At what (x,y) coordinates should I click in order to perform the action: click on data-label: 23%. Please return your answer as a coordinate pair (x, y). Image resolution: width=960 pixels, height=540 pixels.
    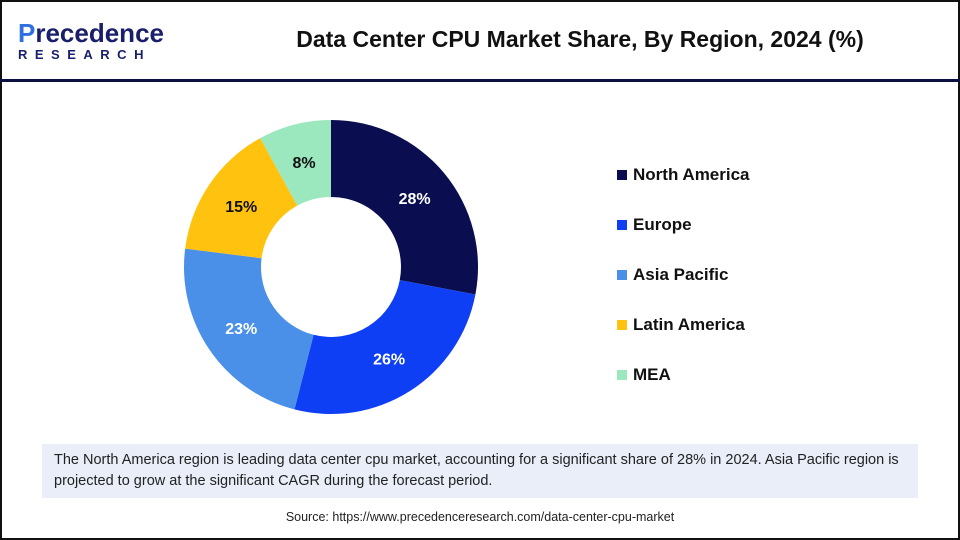
    Looking at the image, I should click on (241, 329).